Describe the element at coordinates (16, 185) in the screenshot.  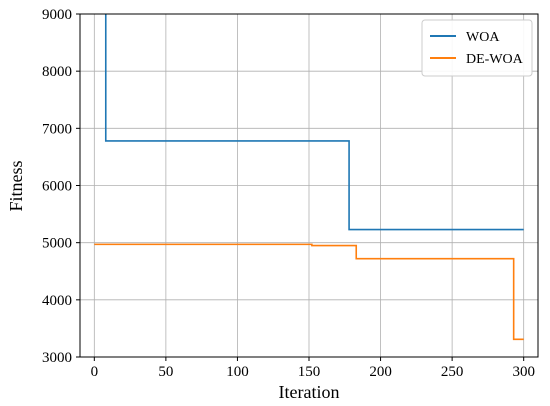
I see `y-axis-title: Fitness` at that location.